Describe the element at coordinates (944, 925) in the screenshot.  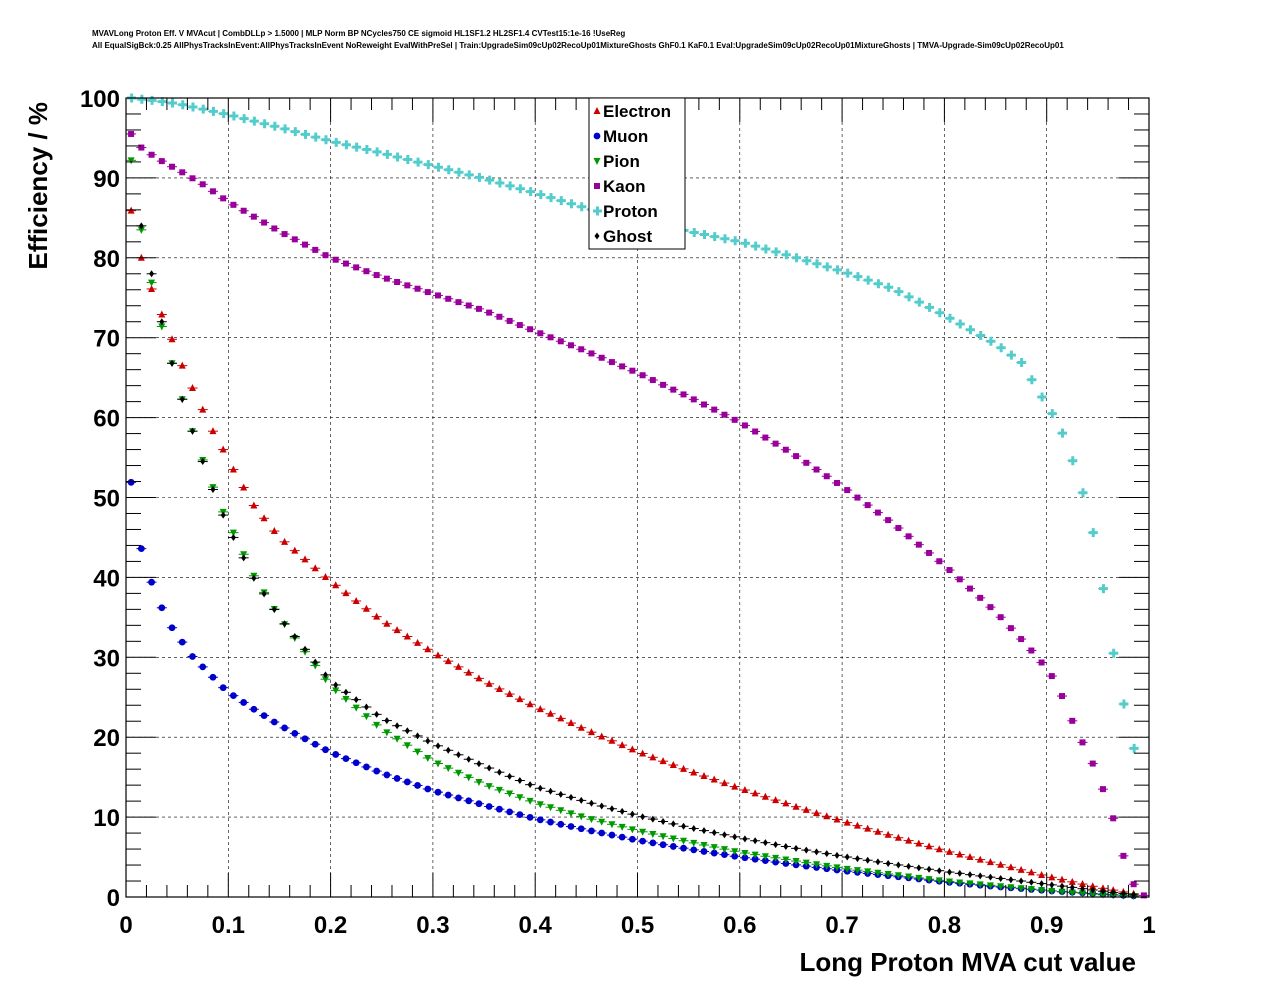
I see `x-tick-label: 0.8` at that location.